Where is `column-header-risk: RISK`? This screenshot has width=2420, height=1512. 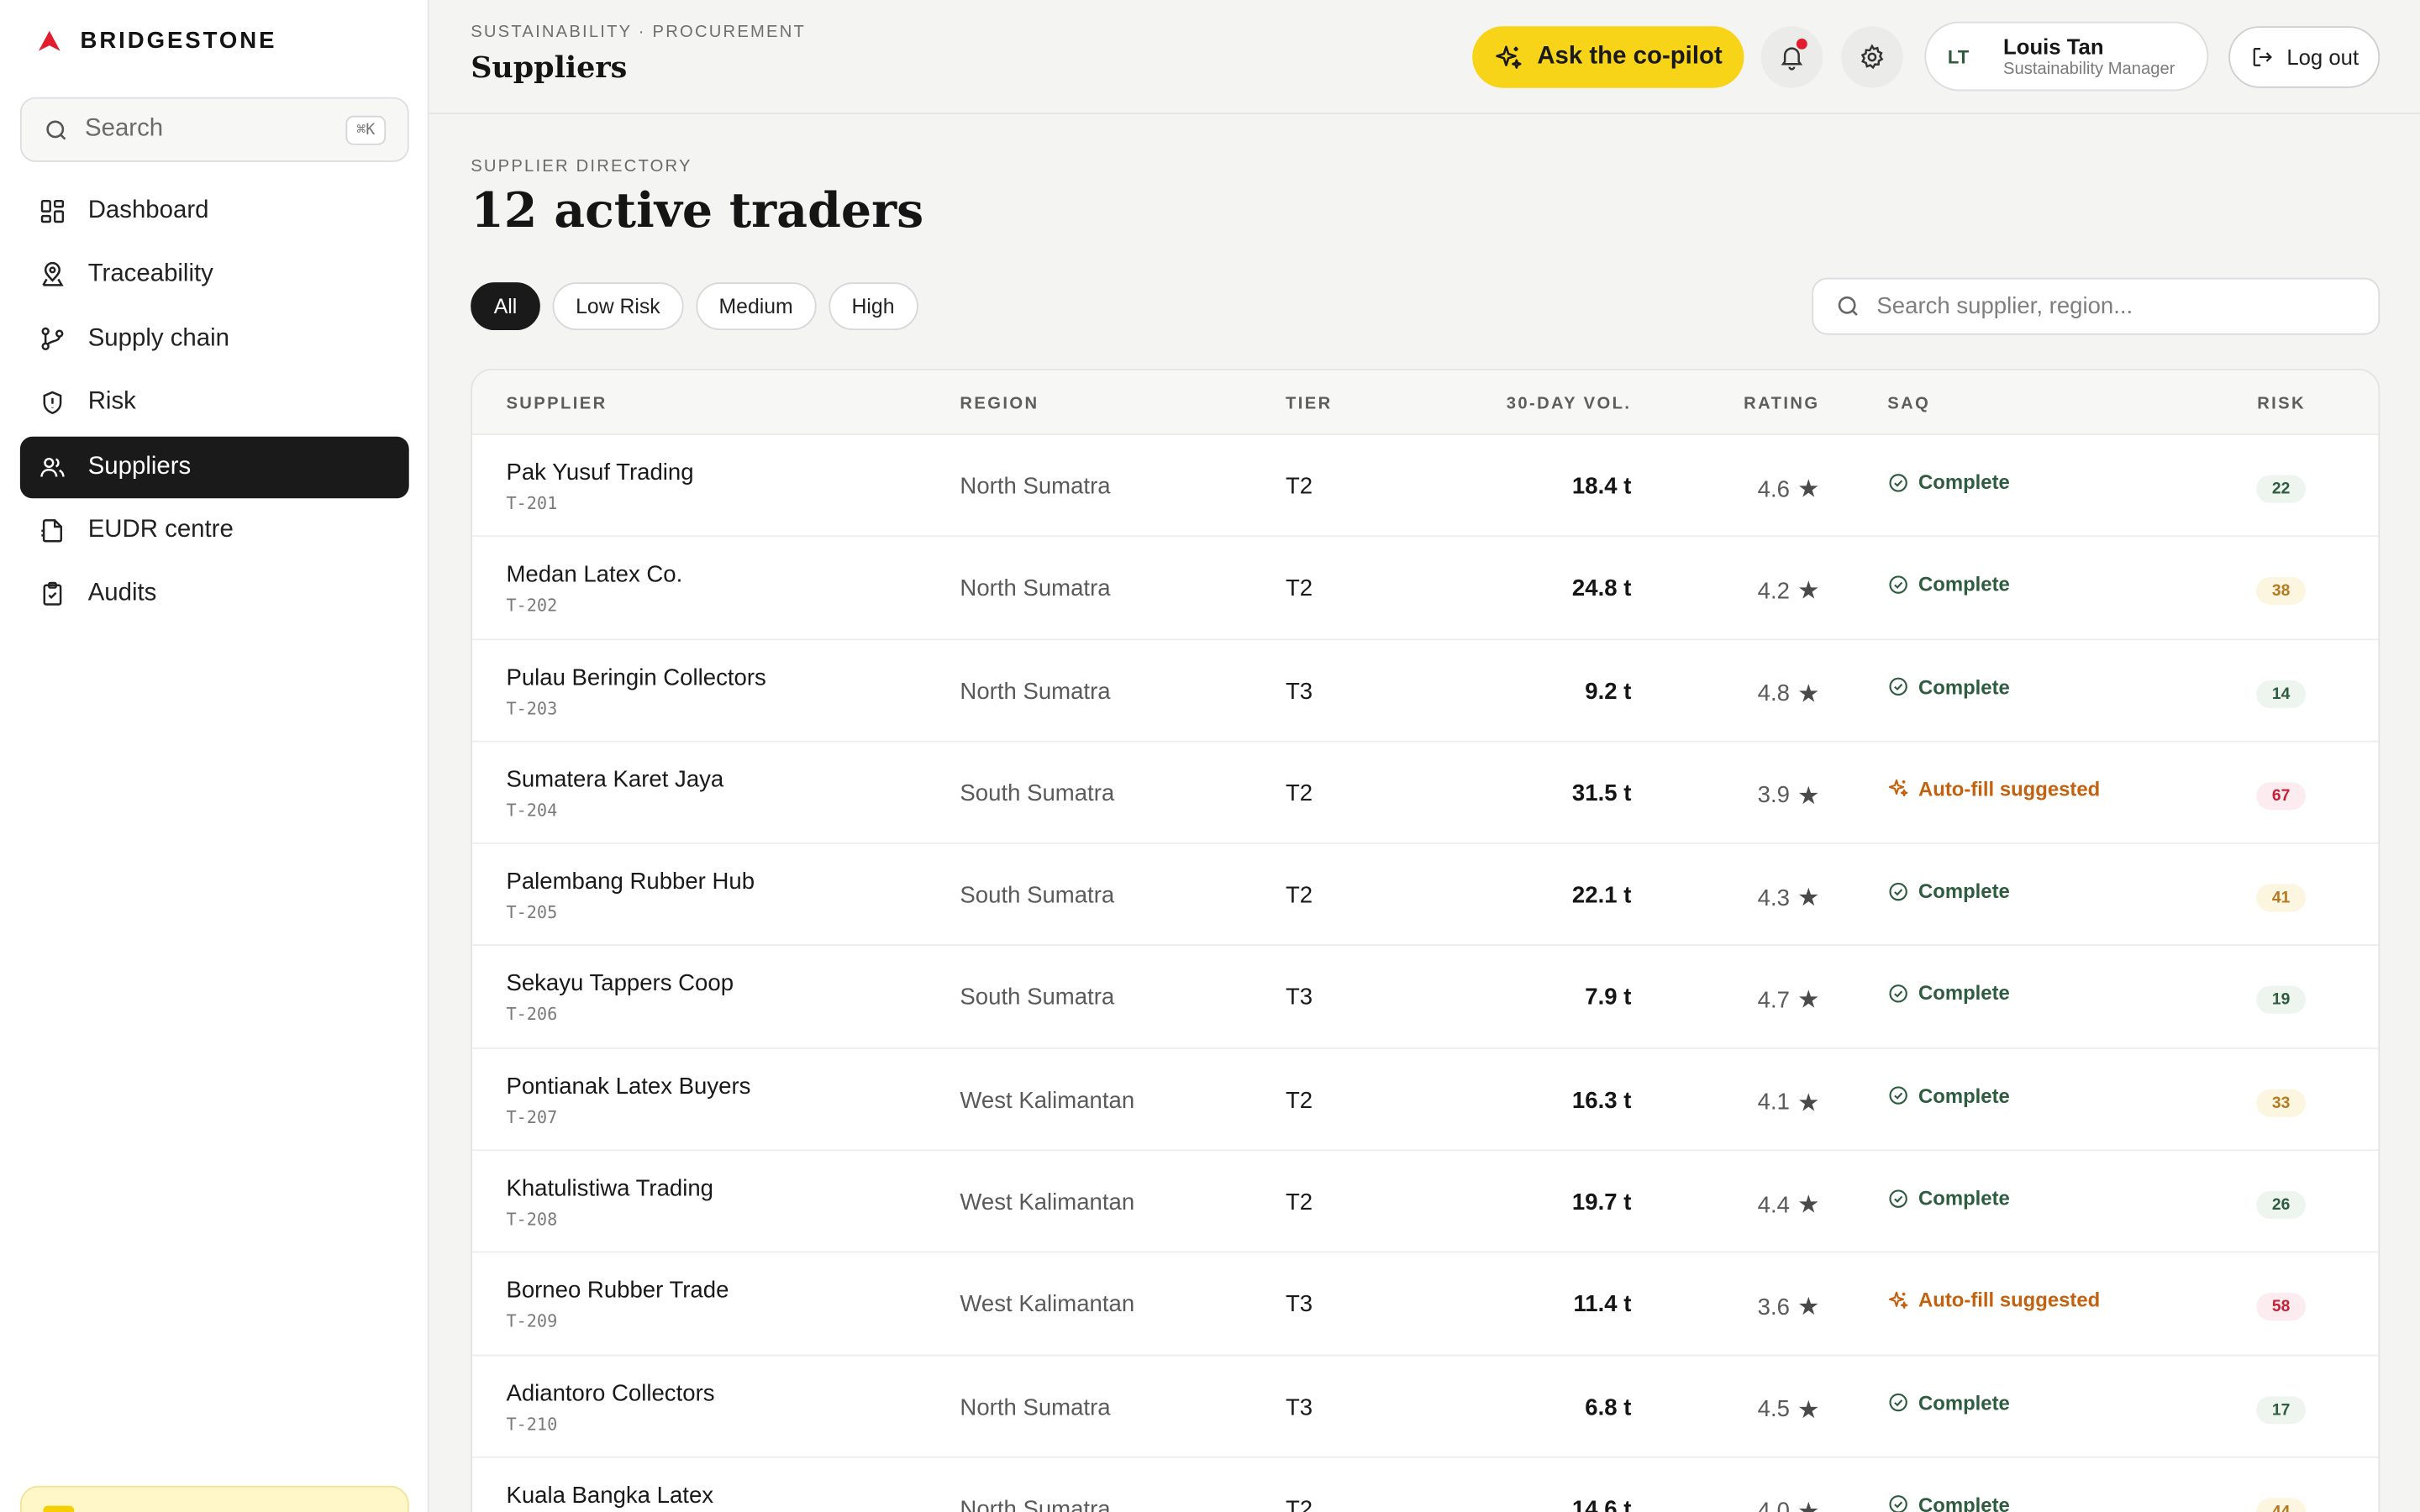
column-header-risk: RISK is located at coordinates (2282, 404).